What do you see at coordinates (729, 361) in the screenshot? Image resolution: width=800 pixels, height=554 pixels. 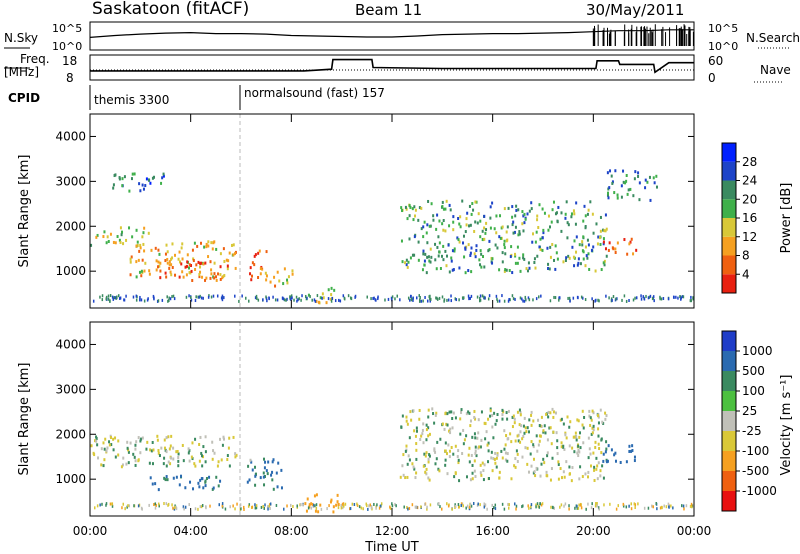 I see `colorbar-swatch` at bounding box center [729, 361].